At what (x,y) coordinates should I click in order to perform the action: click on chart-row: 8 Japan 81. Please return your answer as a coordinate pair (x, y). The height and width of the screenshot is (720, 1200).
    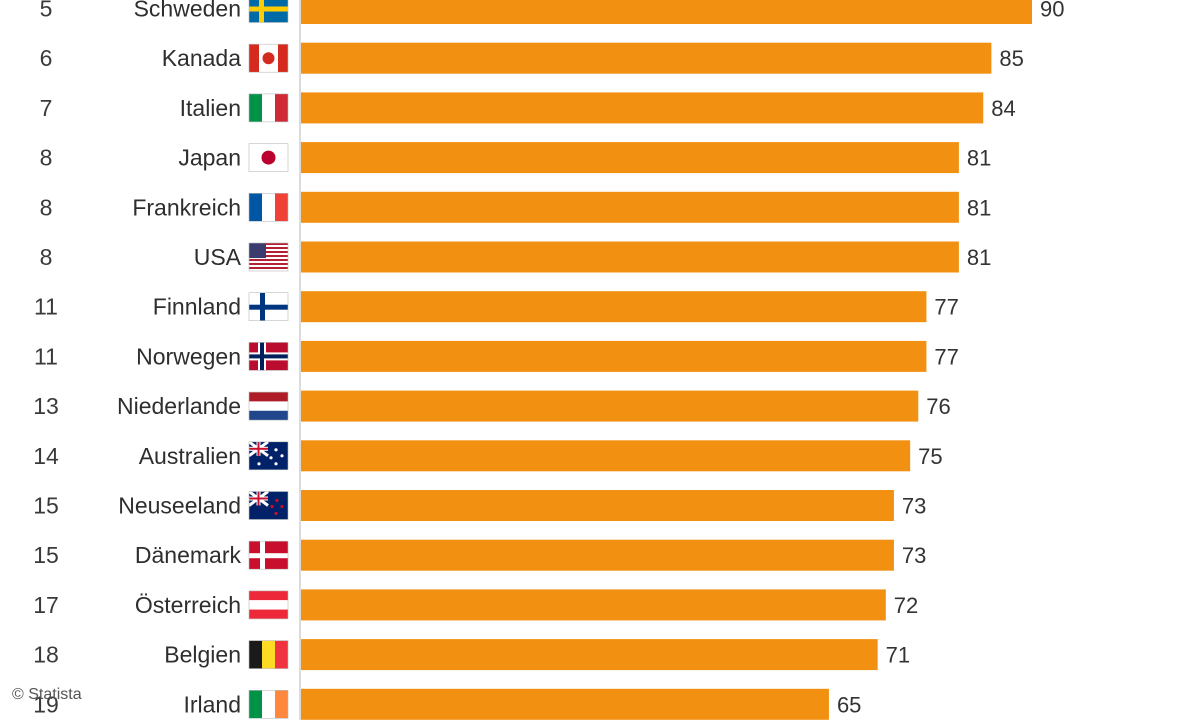
    Looking at the image, I should click on (515, 158).